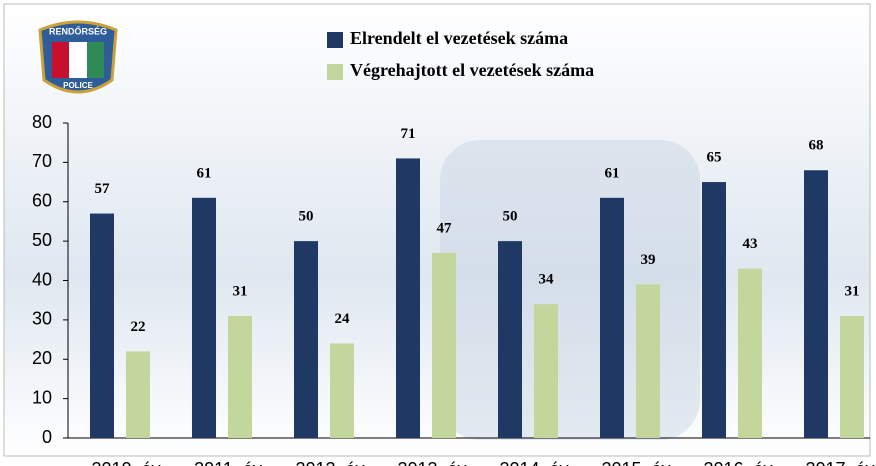 The height and width of the screenshot is (466, 876). I want to click on value-label: 43, so click(750, 244).